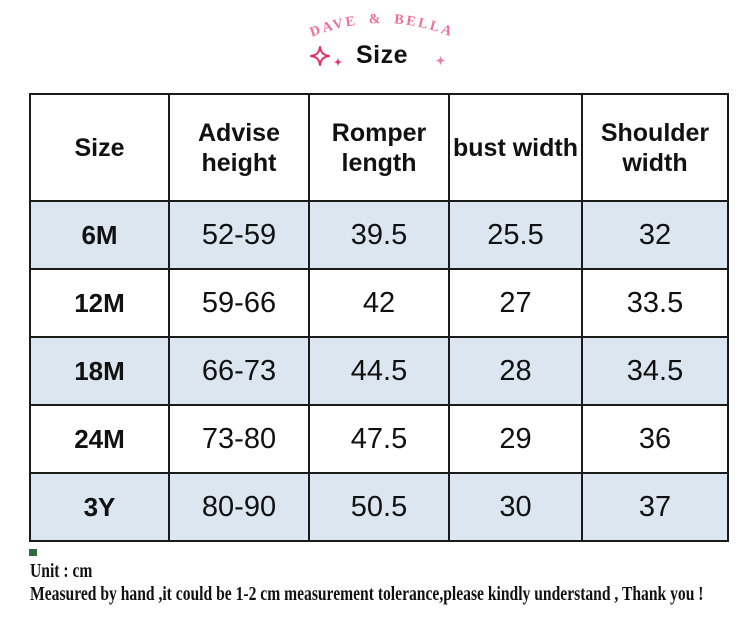 This screenshot has height=617, width=750. I want to click on cell-bust-width: 28, so click(515, 371).